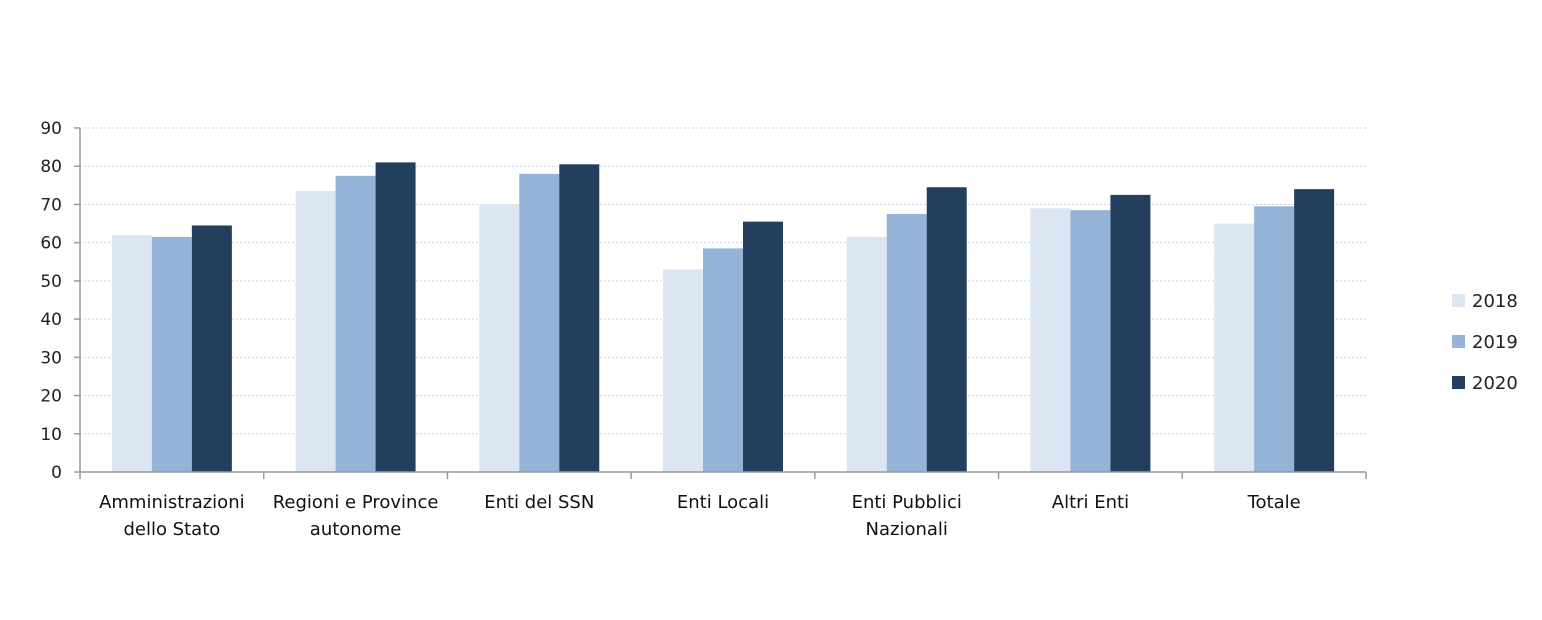  What do you see at coordinates (51, 320) in the screenshot?
I see `y-tick-label: 40` at bounding box center [51, 320].